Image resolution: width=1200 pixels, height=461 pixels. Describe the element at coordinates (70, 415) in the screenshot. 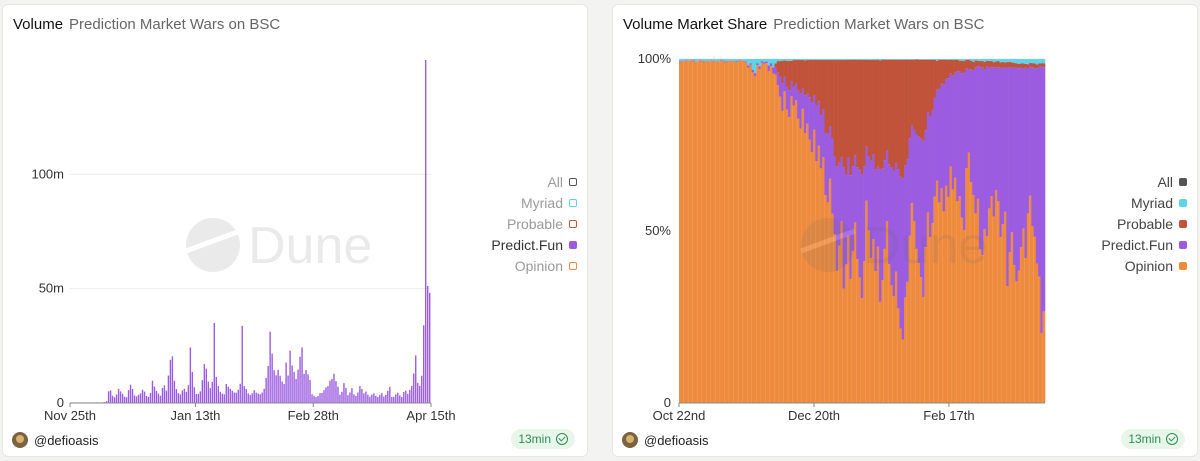

I see `x-tick-label: Nov 25th` at that location.